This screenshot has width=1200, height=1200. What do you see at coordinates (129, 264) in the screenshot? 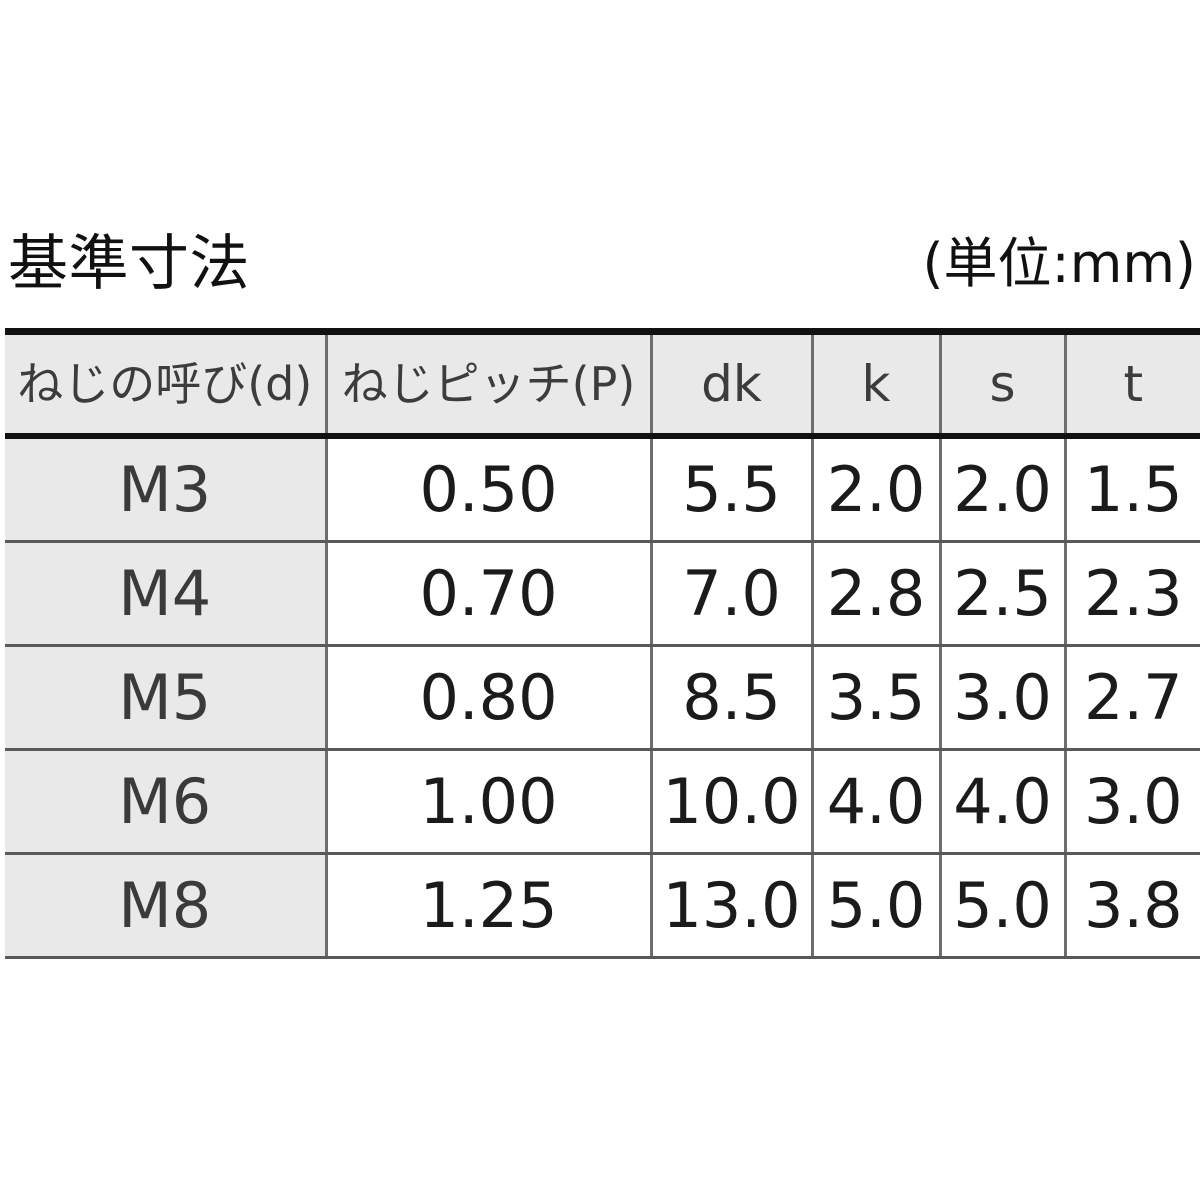
I see `page-title: 基準寸法` at bounding box center [129, 264].